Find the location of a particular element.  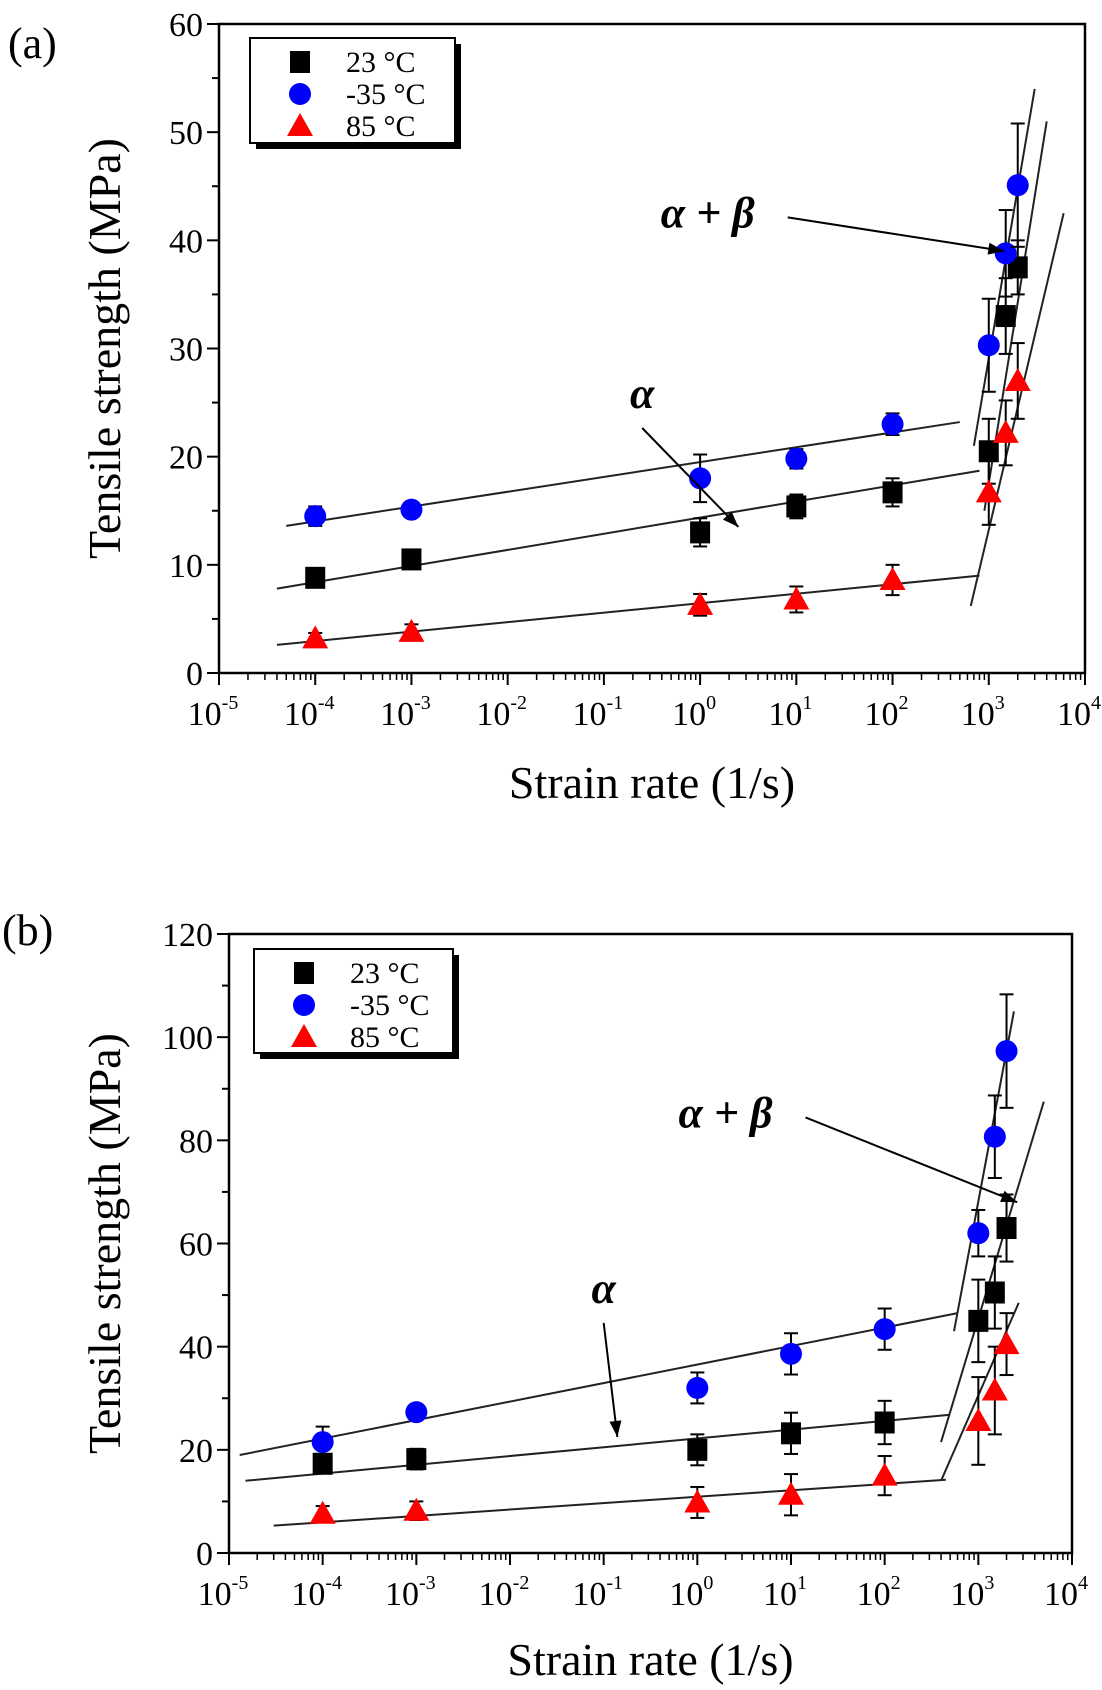

x-tick-exponent: -1 is located at coordinates (614, 1583).